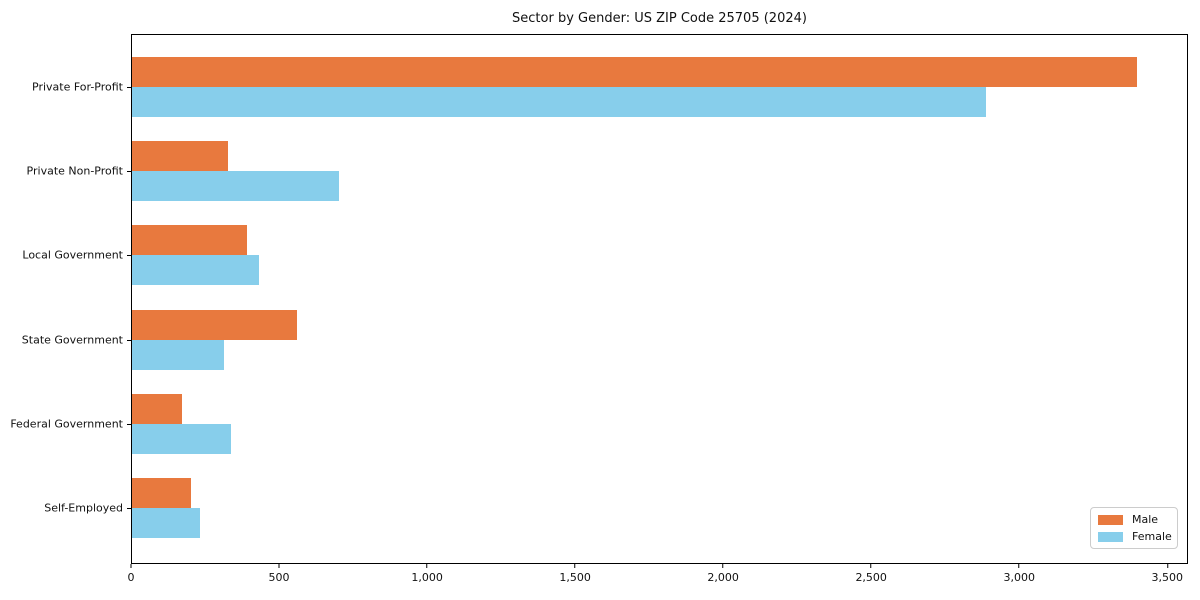 The image size is (1200, 600). What do you see at coordinates (575, 577) in the screenshot?
I see `x-tick-label: 1,500` at bounding box center [575, 577].